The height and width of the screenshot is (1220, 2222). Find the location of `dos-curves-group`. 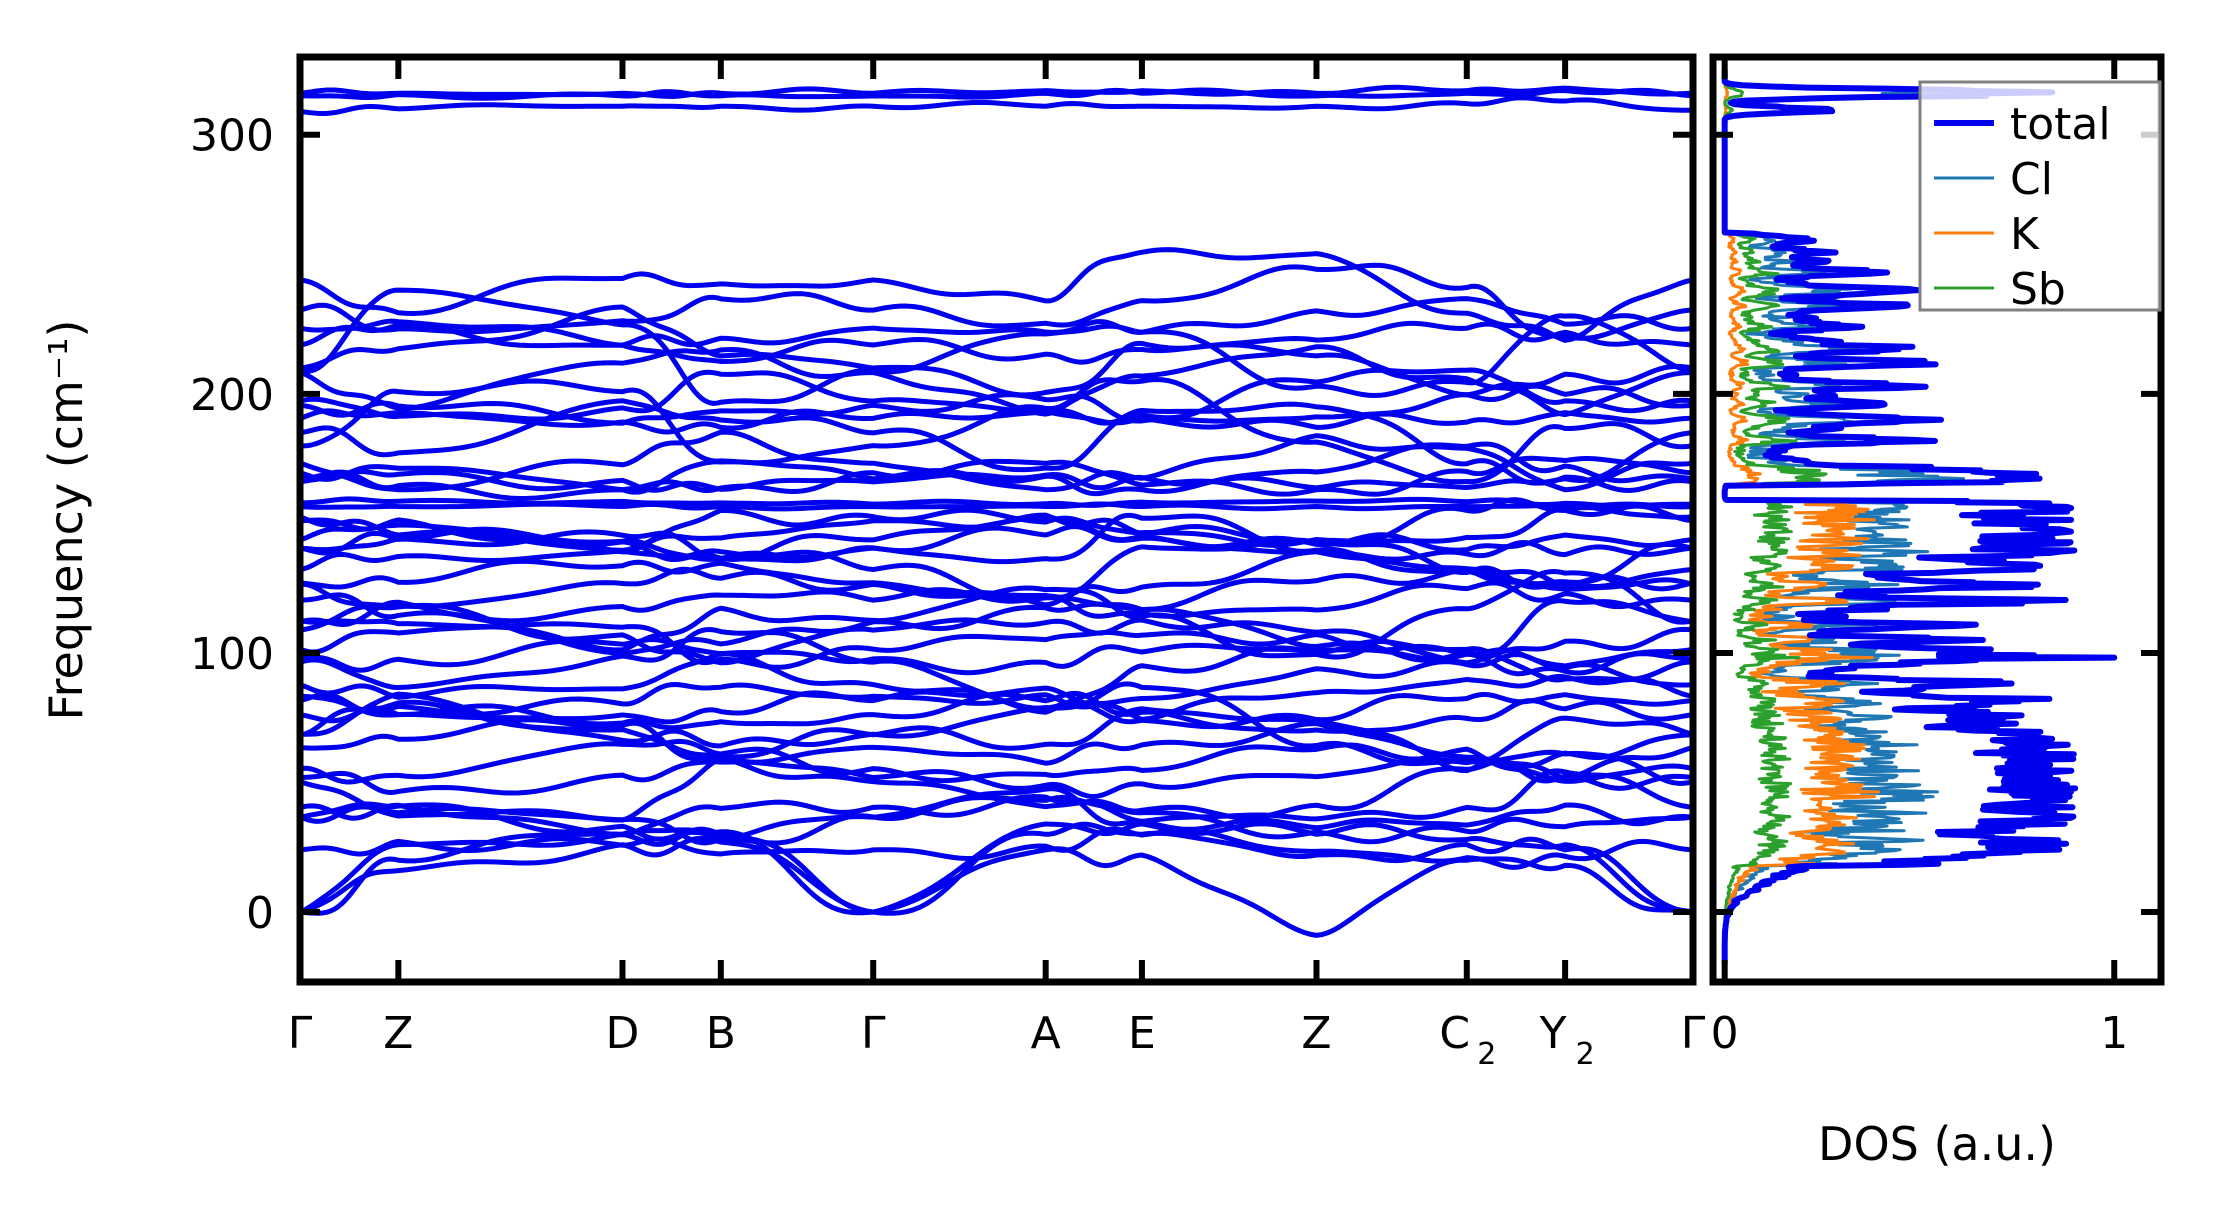

dos-curves-group is located at coordinates (1919, 517).